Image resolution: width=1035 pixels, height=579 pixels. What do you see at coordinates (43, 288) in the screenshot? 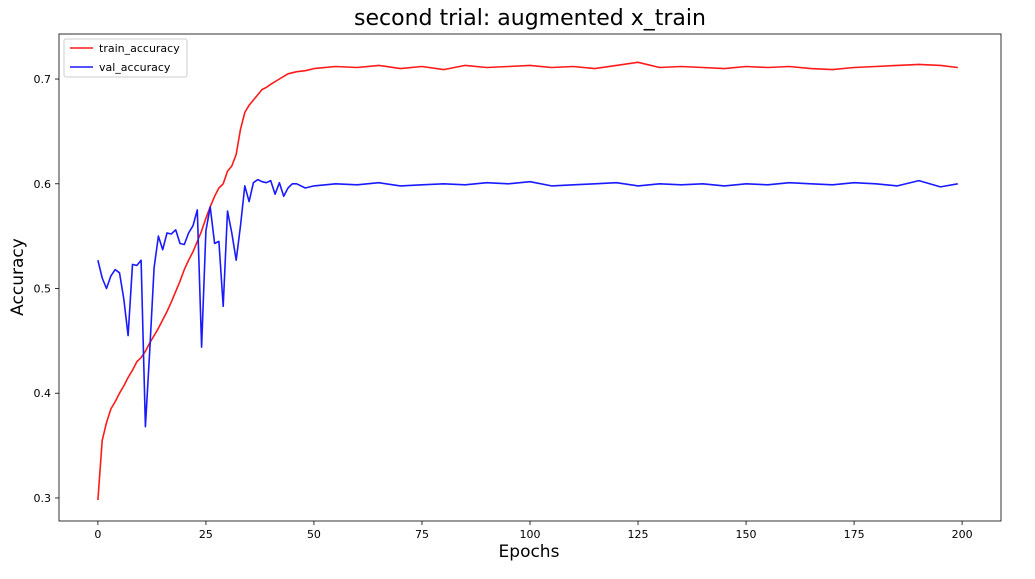
I see `y-tick-label: 0.5` at bounding box center [43, 288].